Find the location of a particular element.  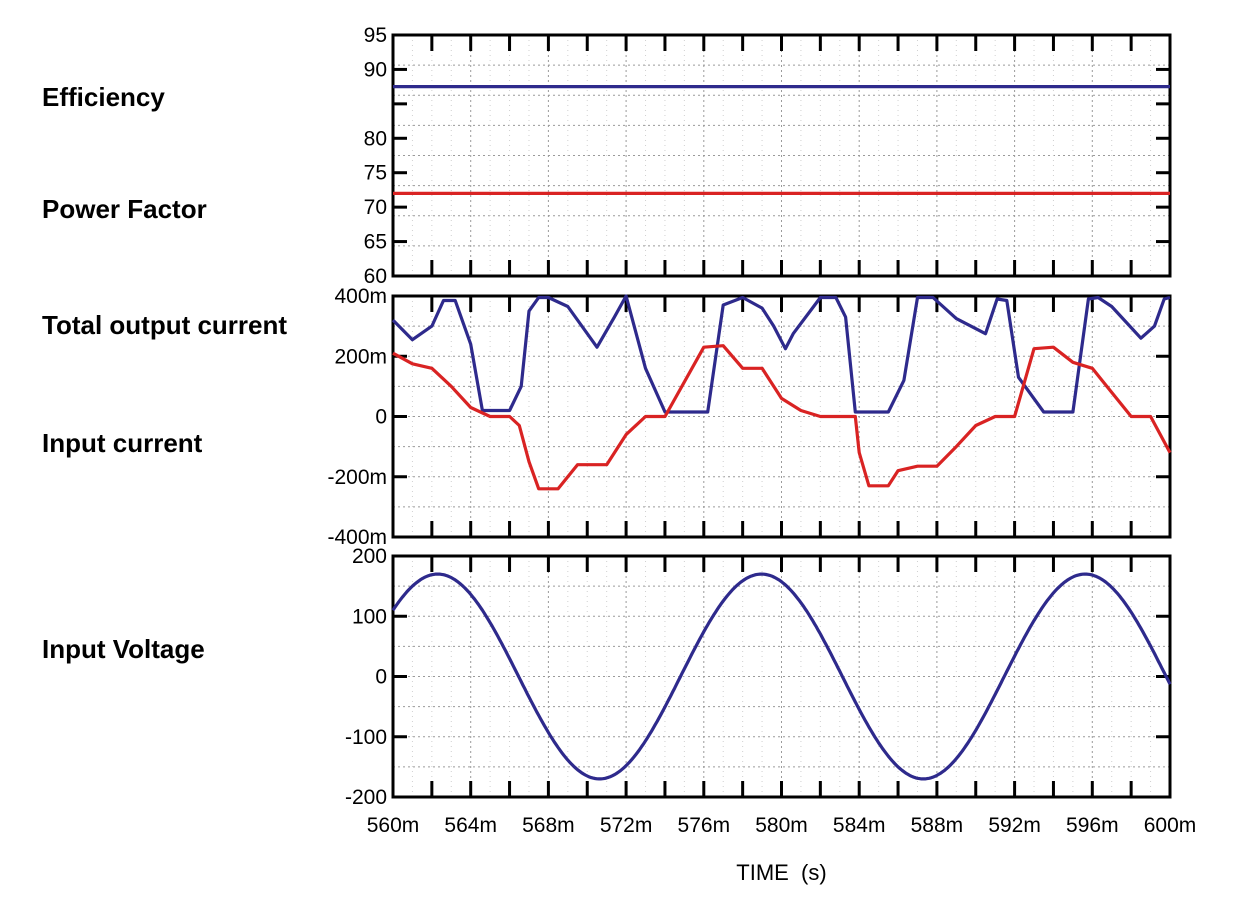

y-tick-label: -100 is located at coordinates (366, 737).